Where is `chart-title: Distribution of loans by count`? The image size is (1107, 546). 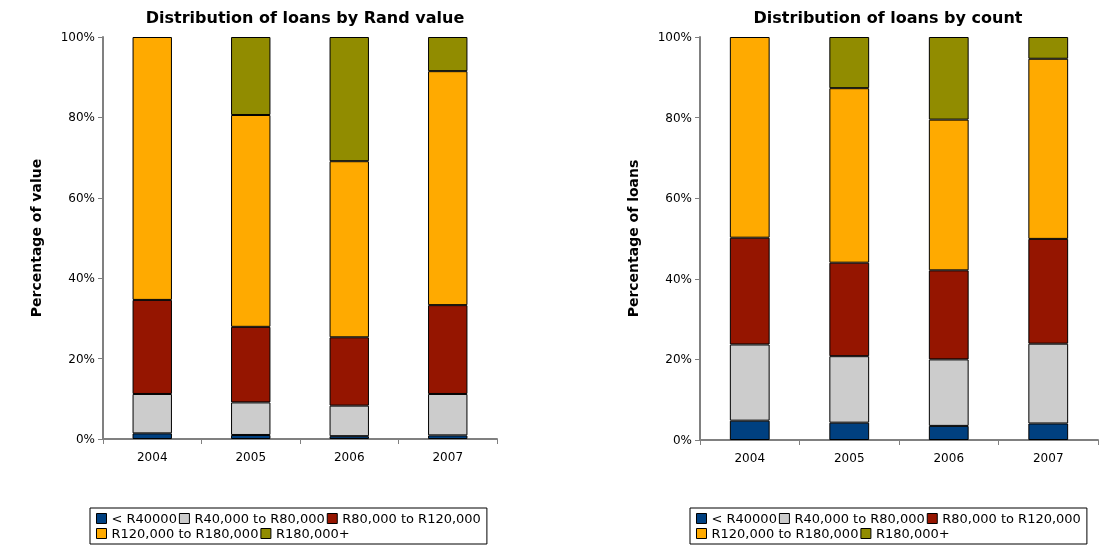
chart-title: Distribution of loans by count is located at coordinates (888, 17).